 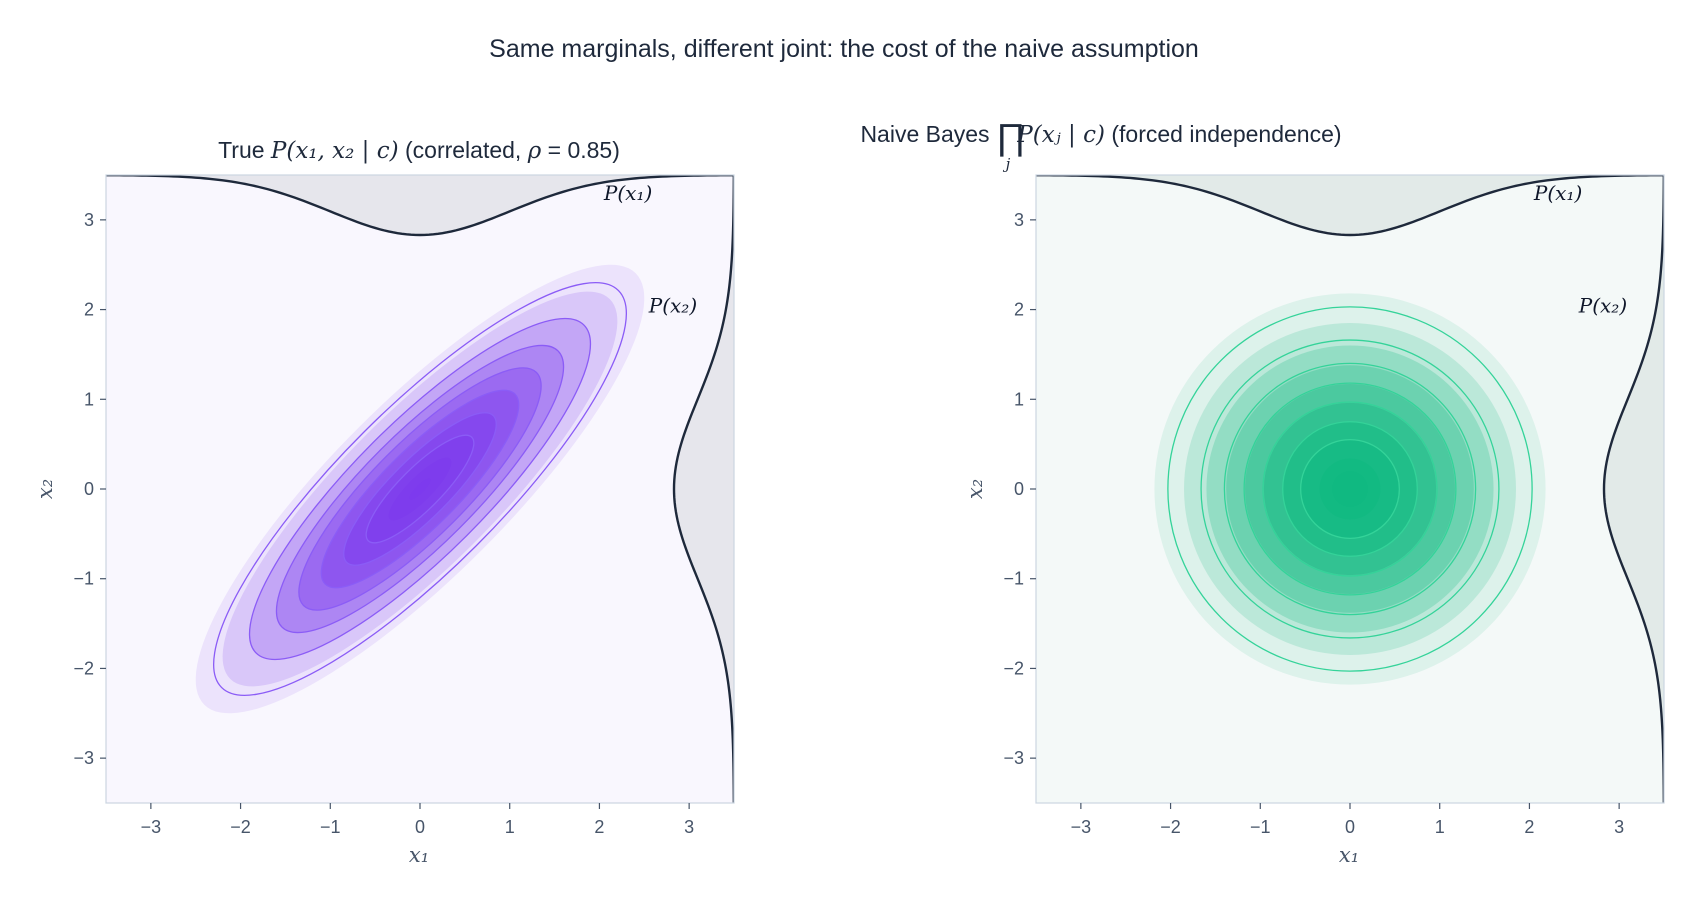 I want to click on title-paren-open: (correlated,, so click(x=463, y=150).